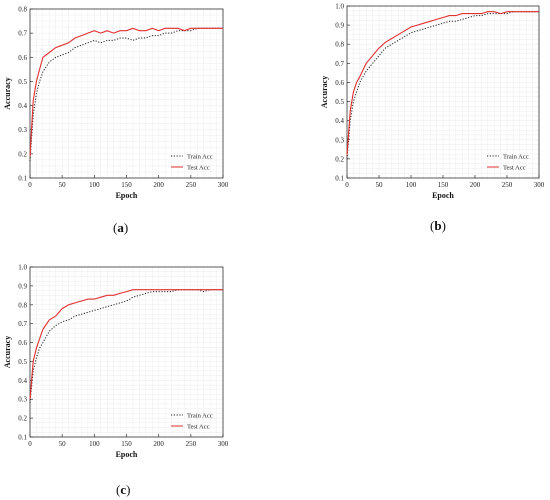  What do you see at coordinates (438, 225) in the screenshot?
I see `caption-b: (b)` at bounding box center [438, 225].